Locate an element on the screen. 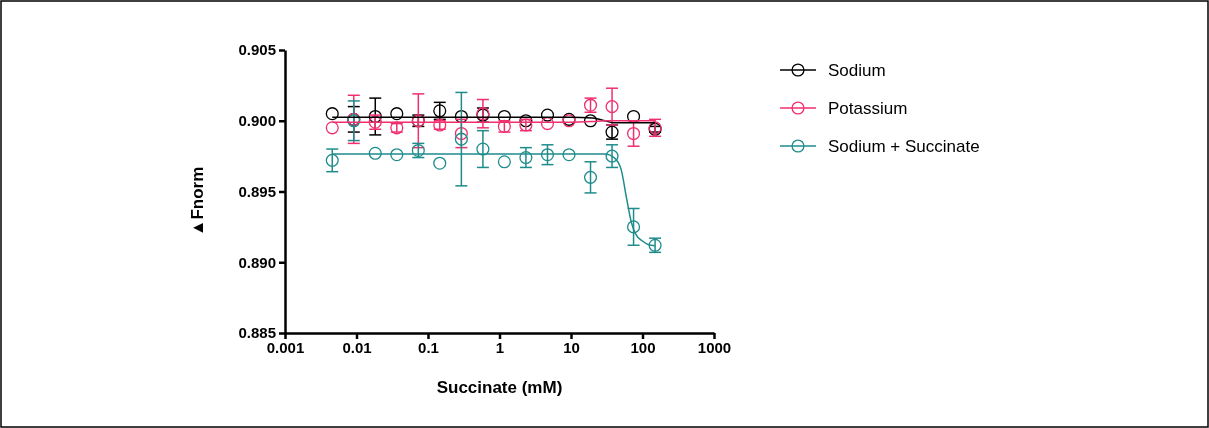  y-tick-label: 0.890 is located at coordinates (257, 262).